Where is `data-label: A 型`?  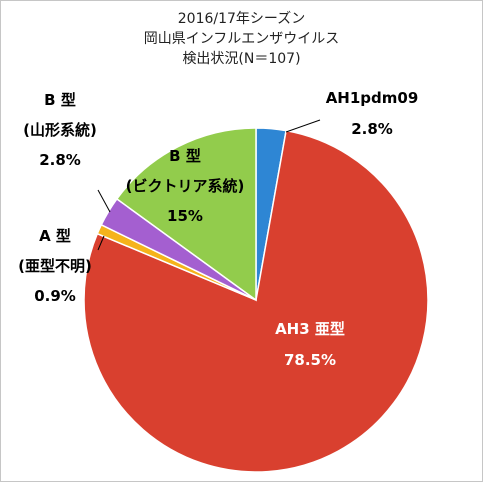 data-label: A 型 is located at coordinates (55, 236).